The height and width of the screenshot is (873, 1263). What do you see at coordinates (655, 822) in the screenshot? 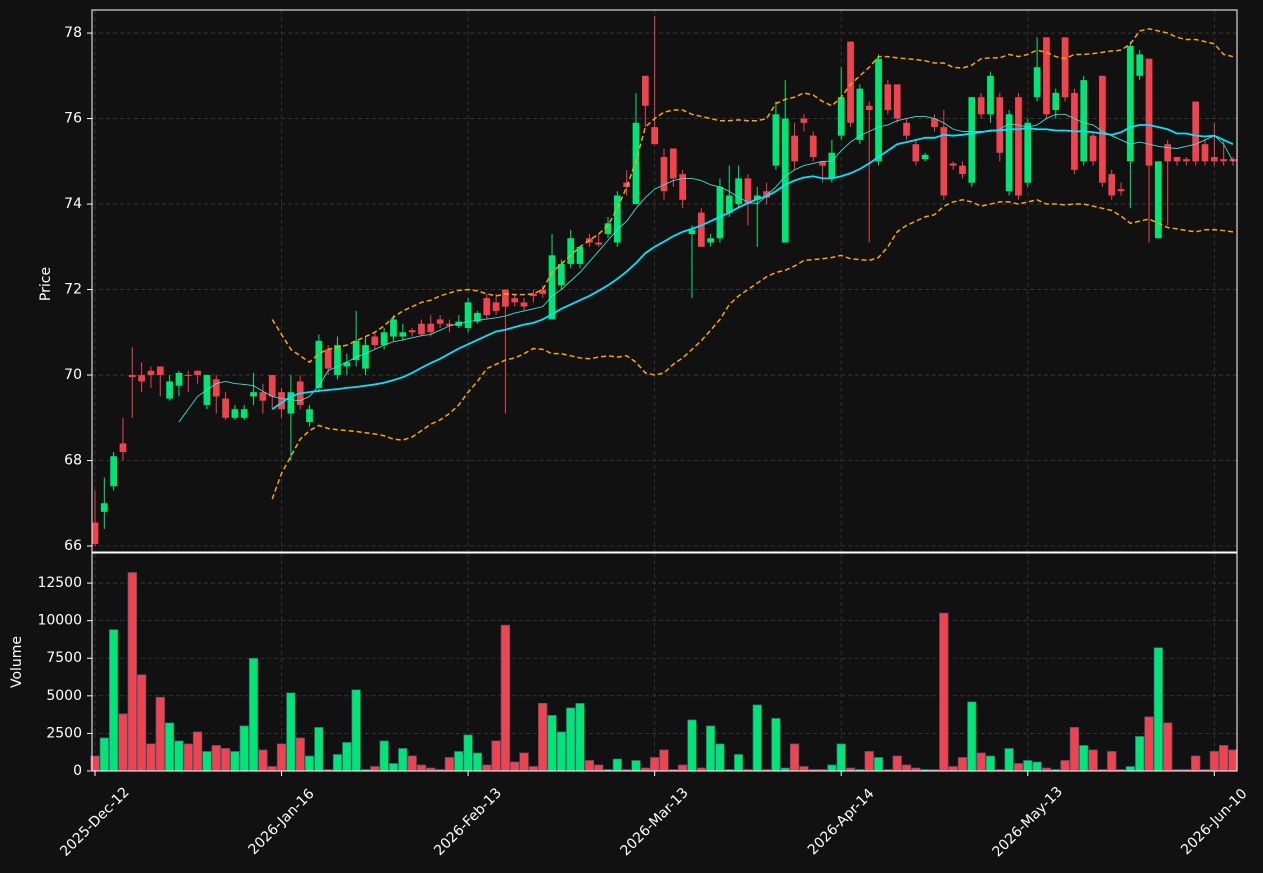
I see `x-tick-label: 2026-Mar-13` at bounding box center [655, 822].